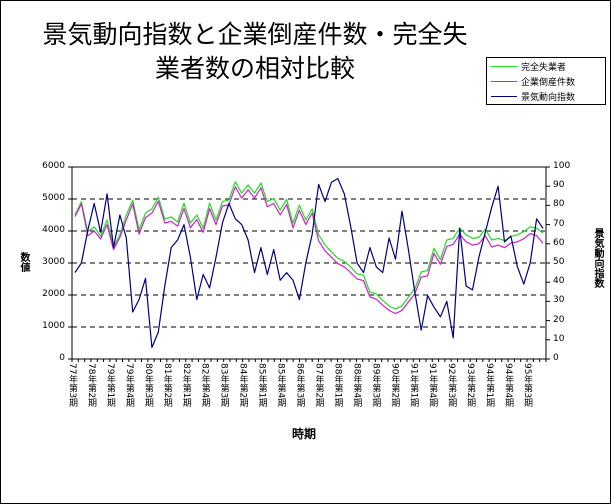  What do you see at coordinates (413, 385) in the screenshot?
I see `x-tick-label: 91年第1期` at bounding box center [413, 385].